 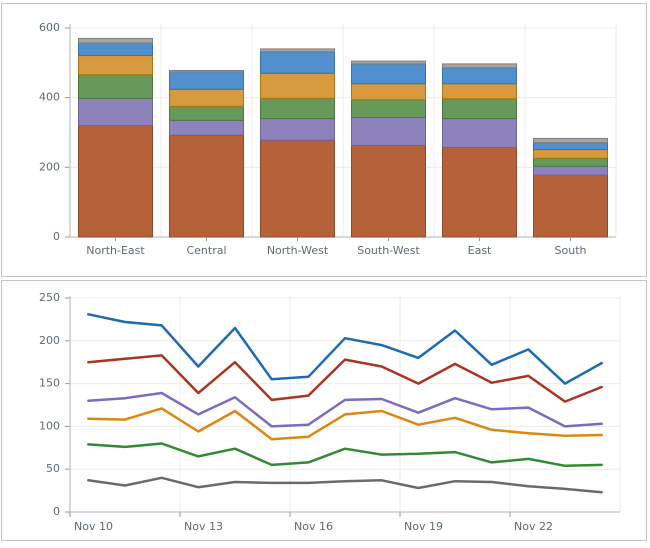 What do you see at coordinates (115, 250) in the screenshot?
I see `x-axis-label: North-East` at bounding box center [115, 250].